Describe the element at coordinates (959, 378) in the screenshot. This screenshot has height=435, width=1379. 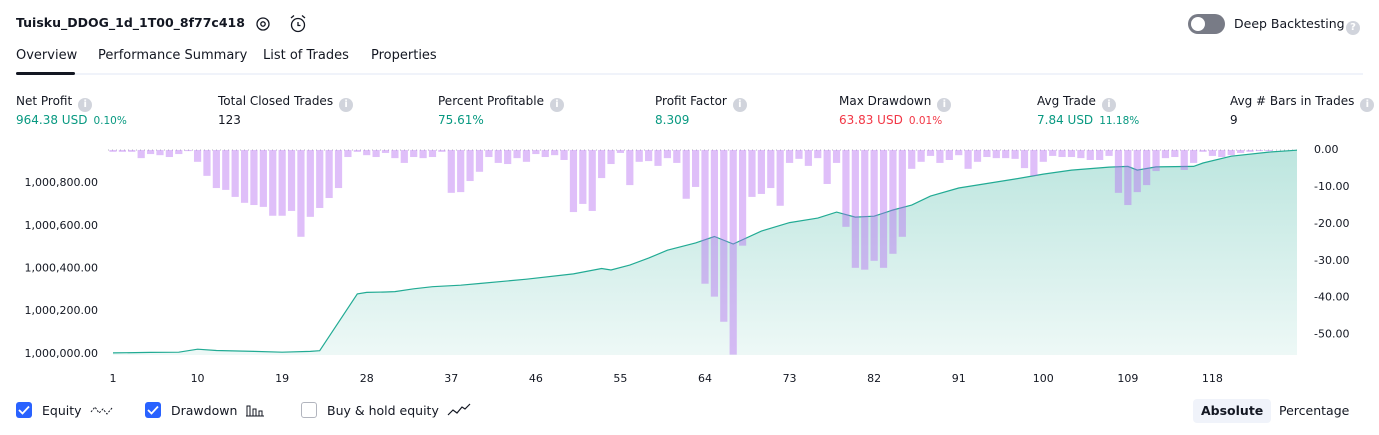
I see `x-tick-label: 91` at that location.